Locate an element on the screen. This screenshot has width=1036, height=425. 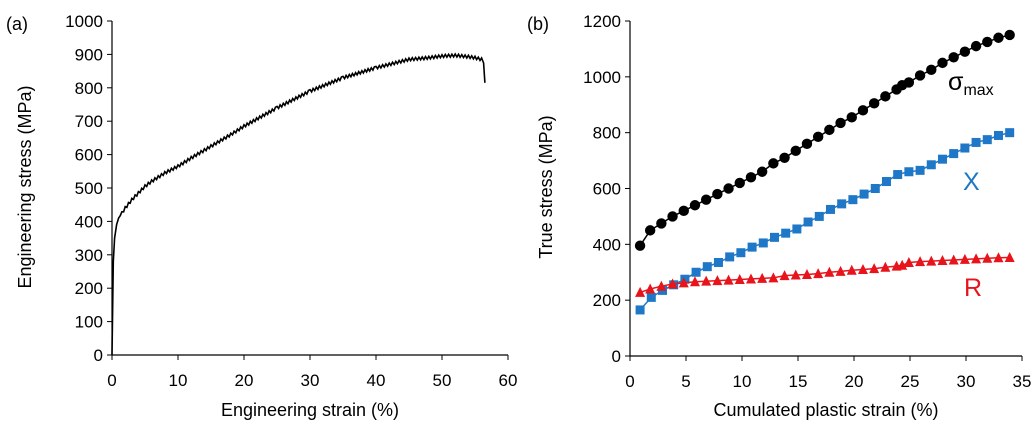
panel-a-xtick-label: 50 is located at coordinates (442, 380).